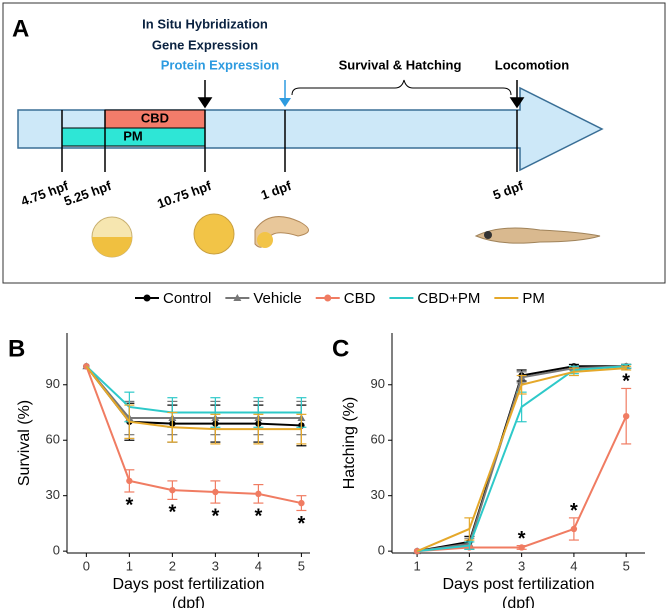 This screenshot has height=608, width=669. I want to click on protein-label: Protein Expression, so click(220, 64).